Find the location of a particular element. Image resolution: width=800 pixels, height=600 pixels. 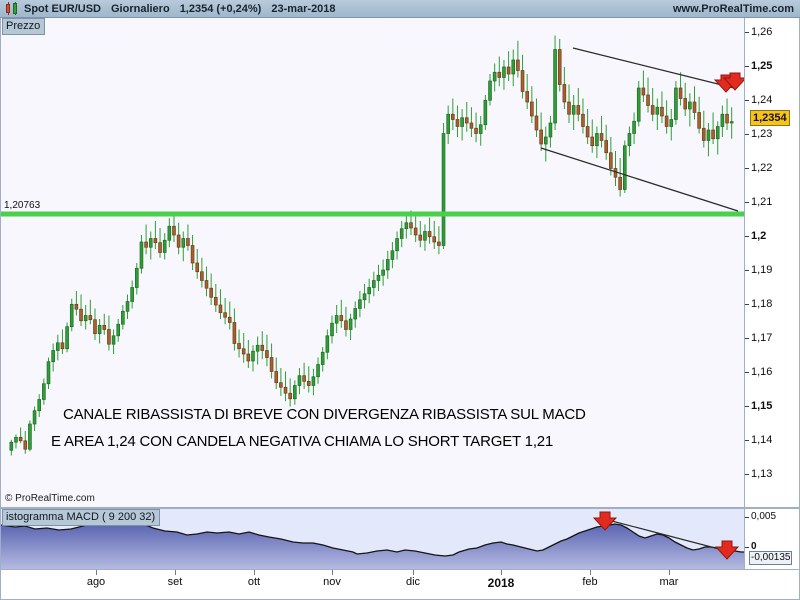

macd-plot-area: istogramma MACD ( 9 200 32) is located at coordinates (372, 539).